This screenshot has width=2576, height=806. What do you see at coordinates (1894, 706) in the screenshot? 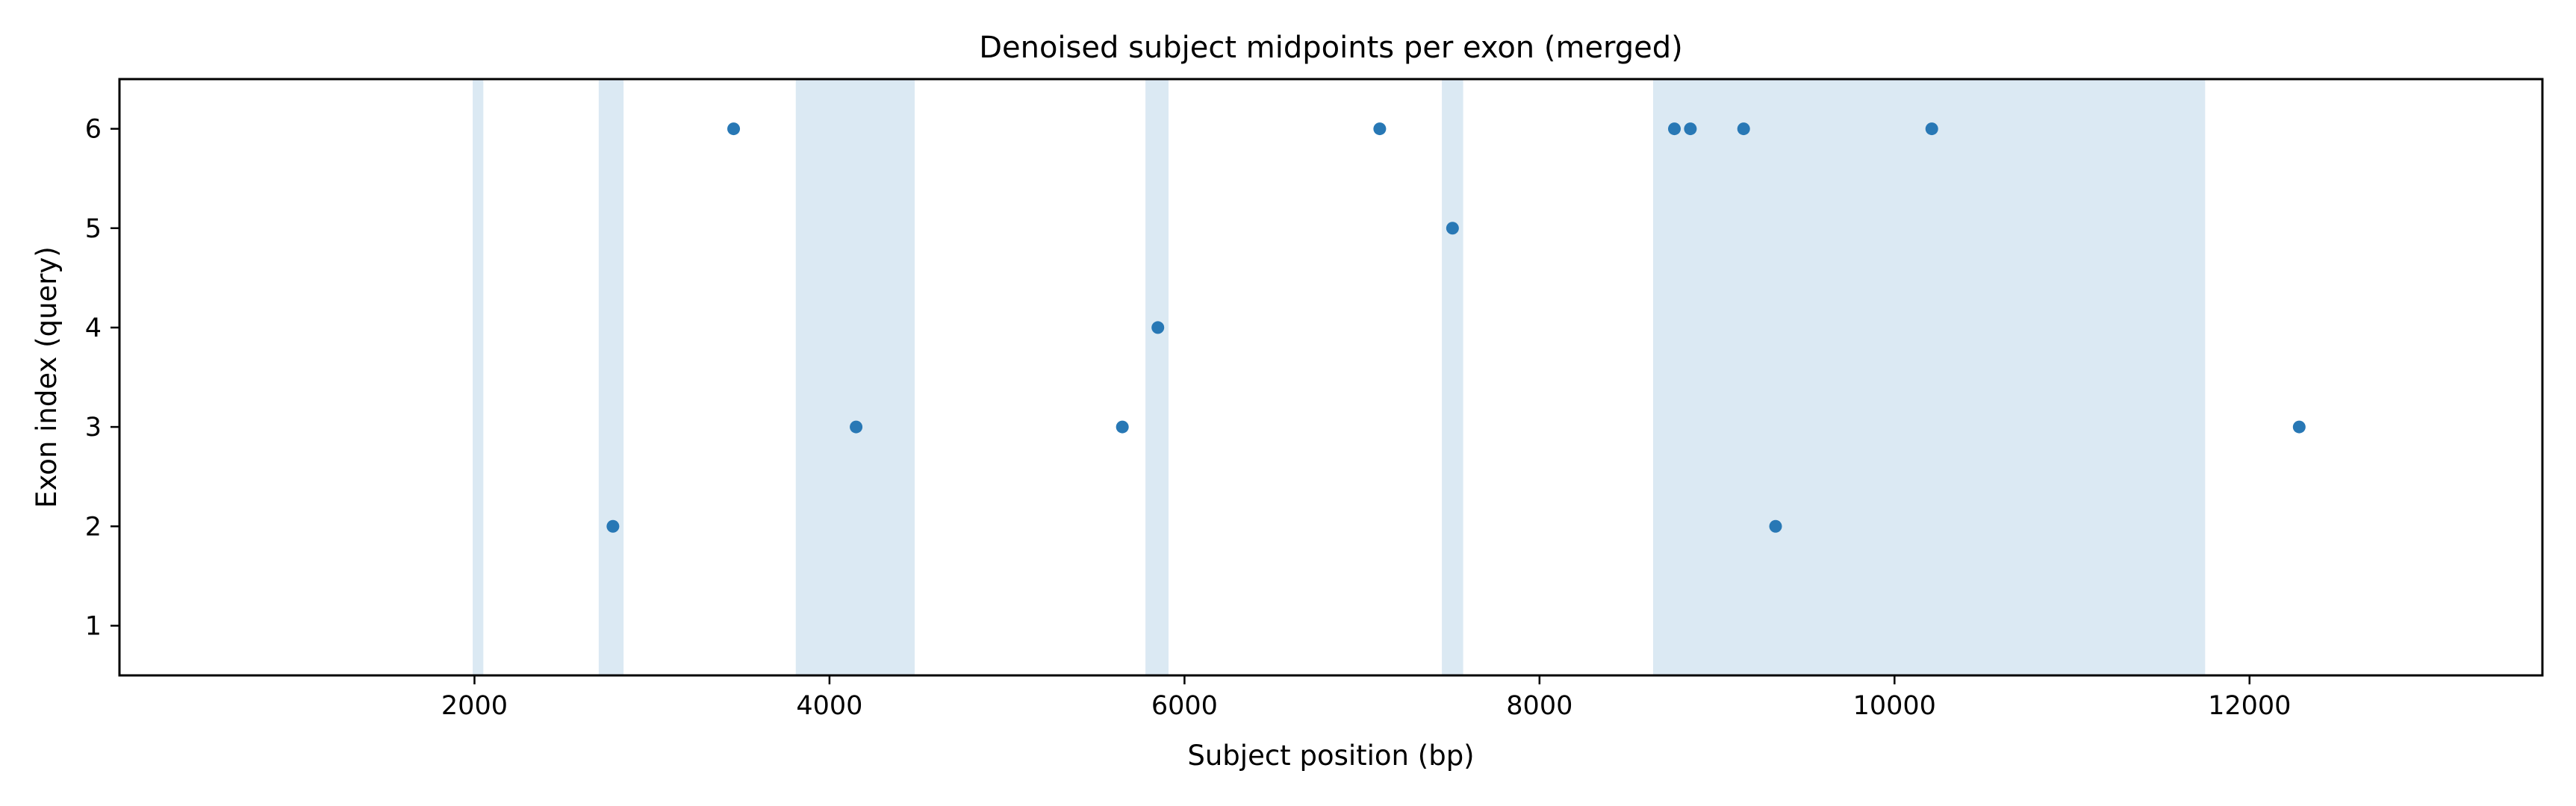
I see `x-tick-label: 10000` at bounding box center [1894, 706].